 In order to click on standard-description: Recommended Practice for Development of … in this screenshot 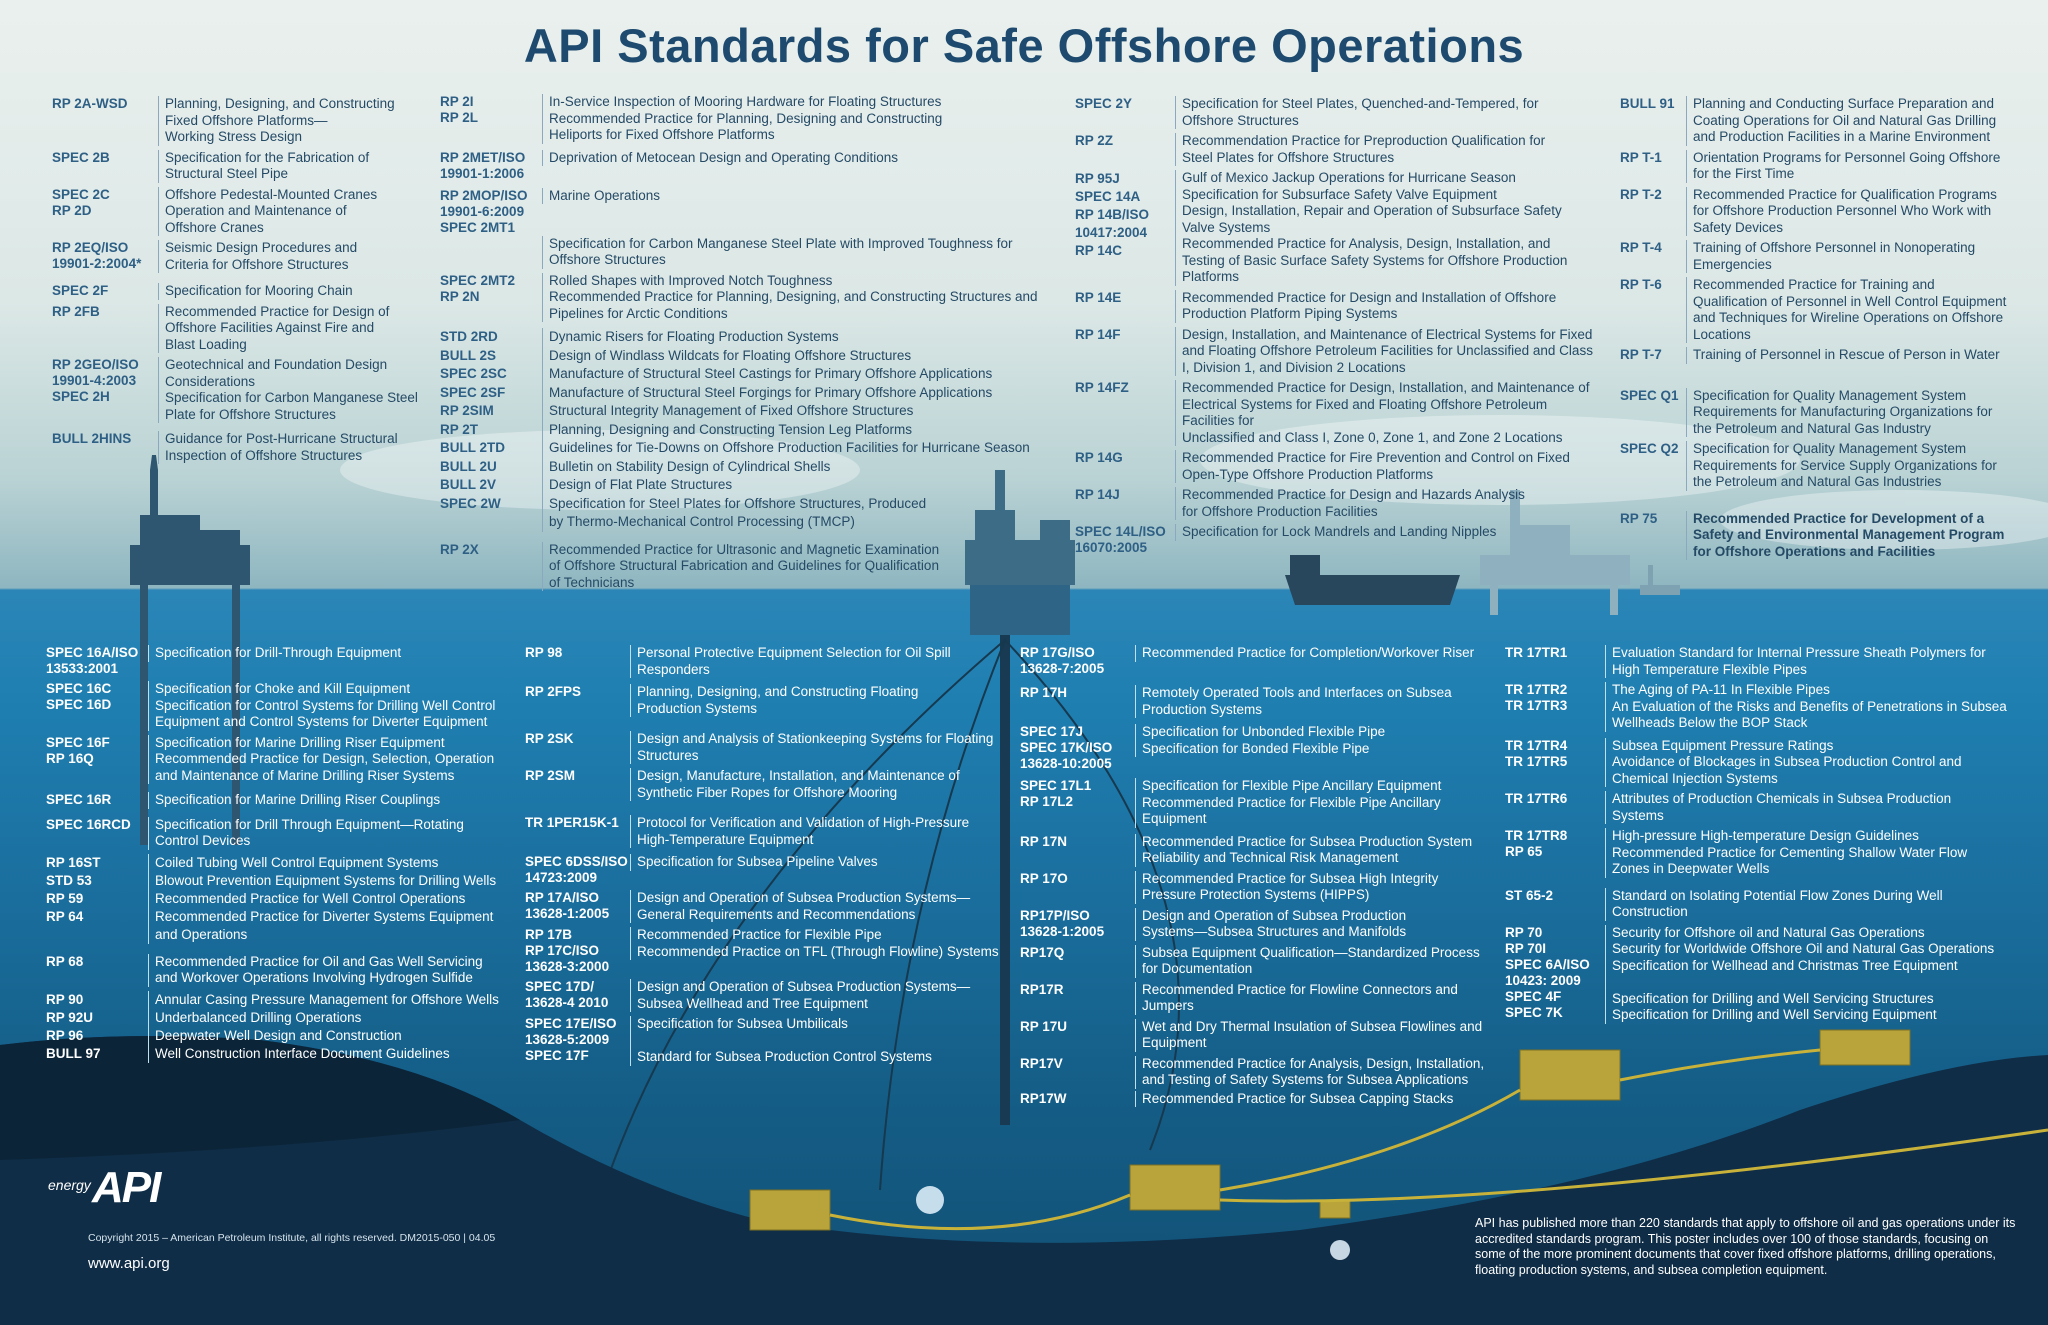, I will do `click(1853, 535)`.